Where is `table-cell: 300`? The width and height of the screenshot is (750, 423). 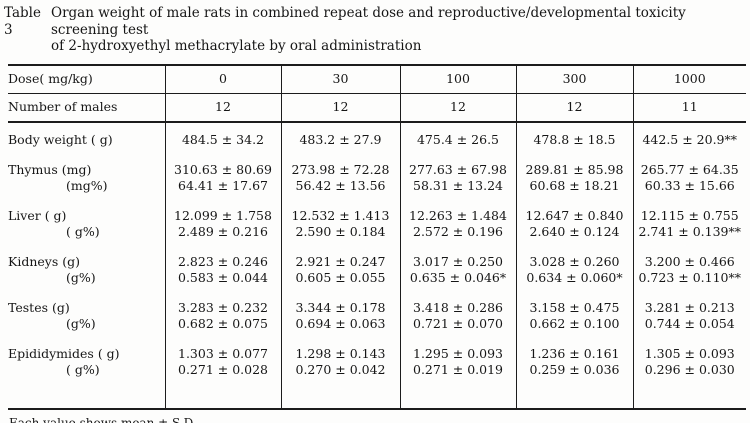 table-cell: 300 is located at coordinates (574, 79).